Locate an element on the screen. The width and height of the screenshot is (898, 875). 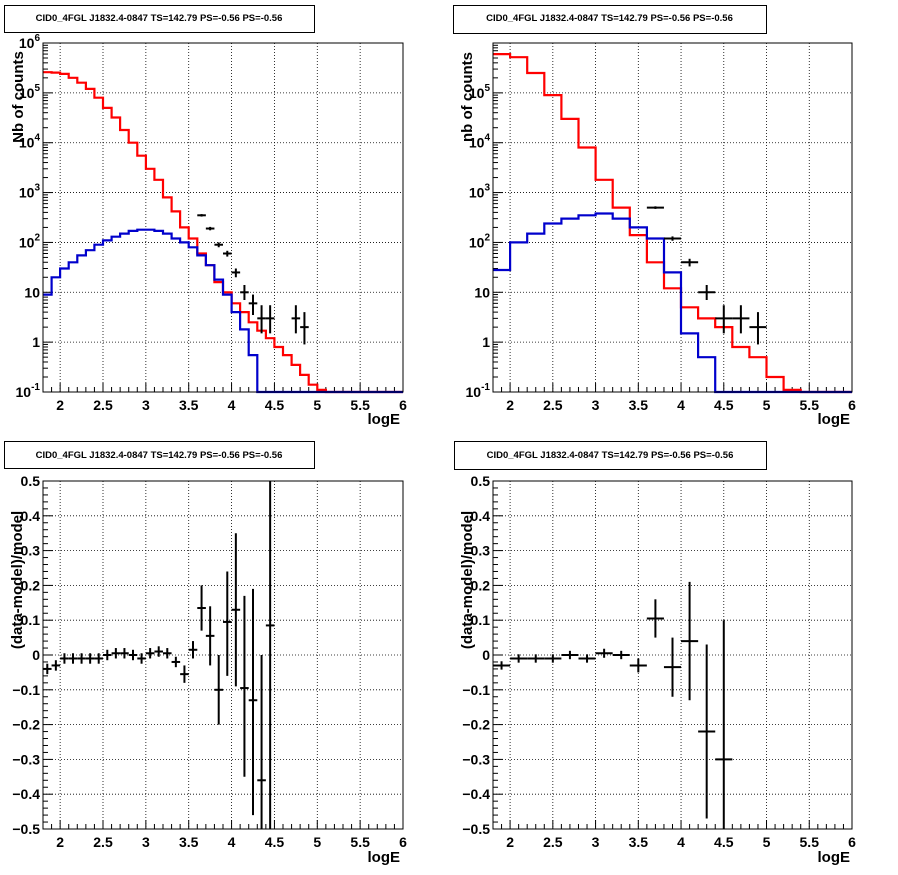
x-tick-label: 4 is located at coordinates (232, 842).